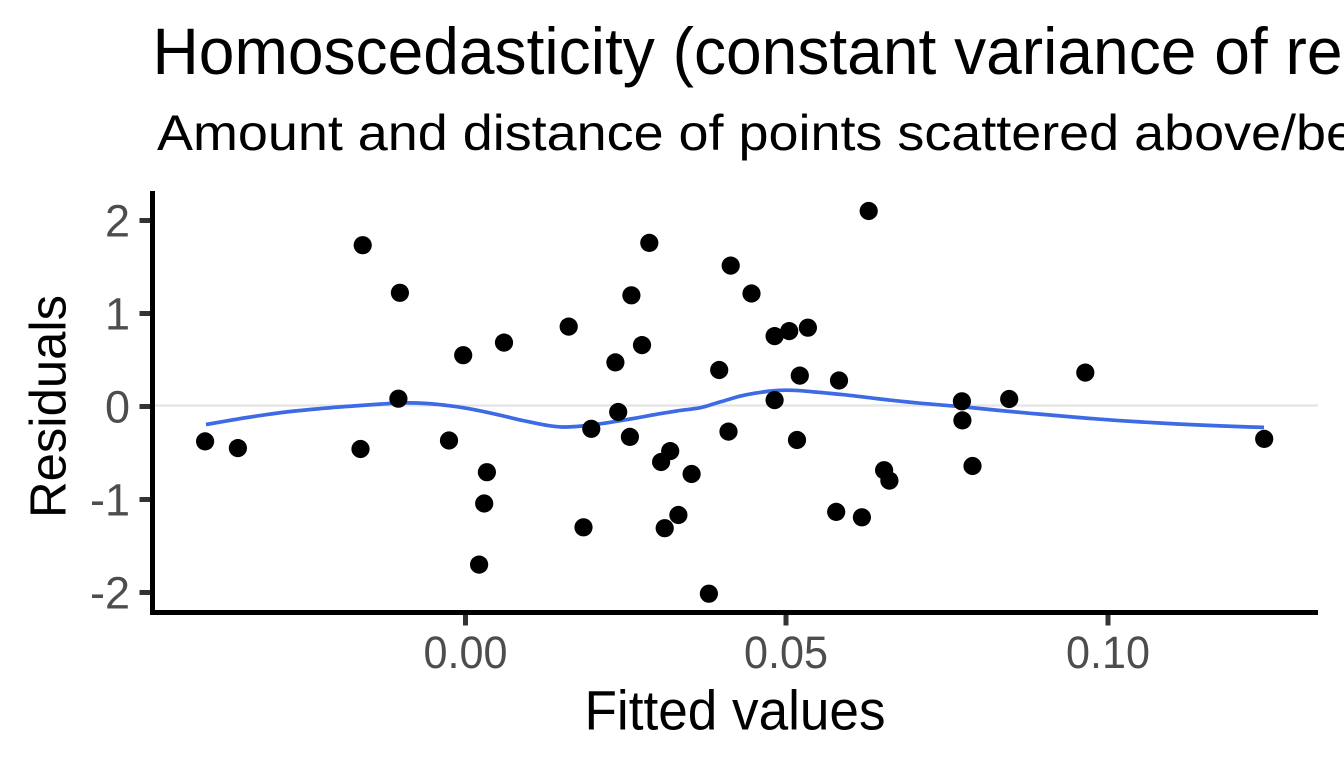 The height and width of the screenshot is (773, 1344). I want to click on svg-text: Fitted values, so click(735, 710).